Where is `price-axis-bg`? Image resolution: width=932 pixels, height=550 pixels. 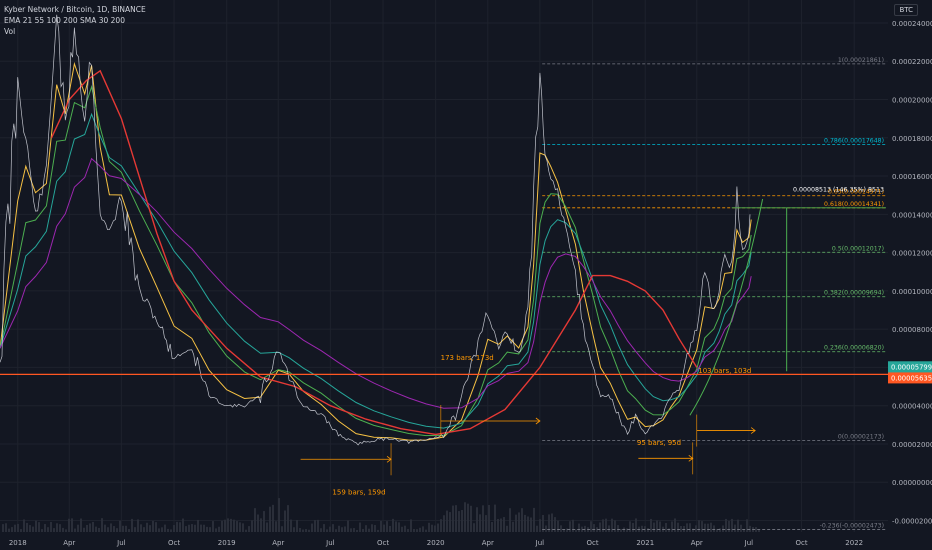 price-axis-bg is located at coordinates (910, 275).